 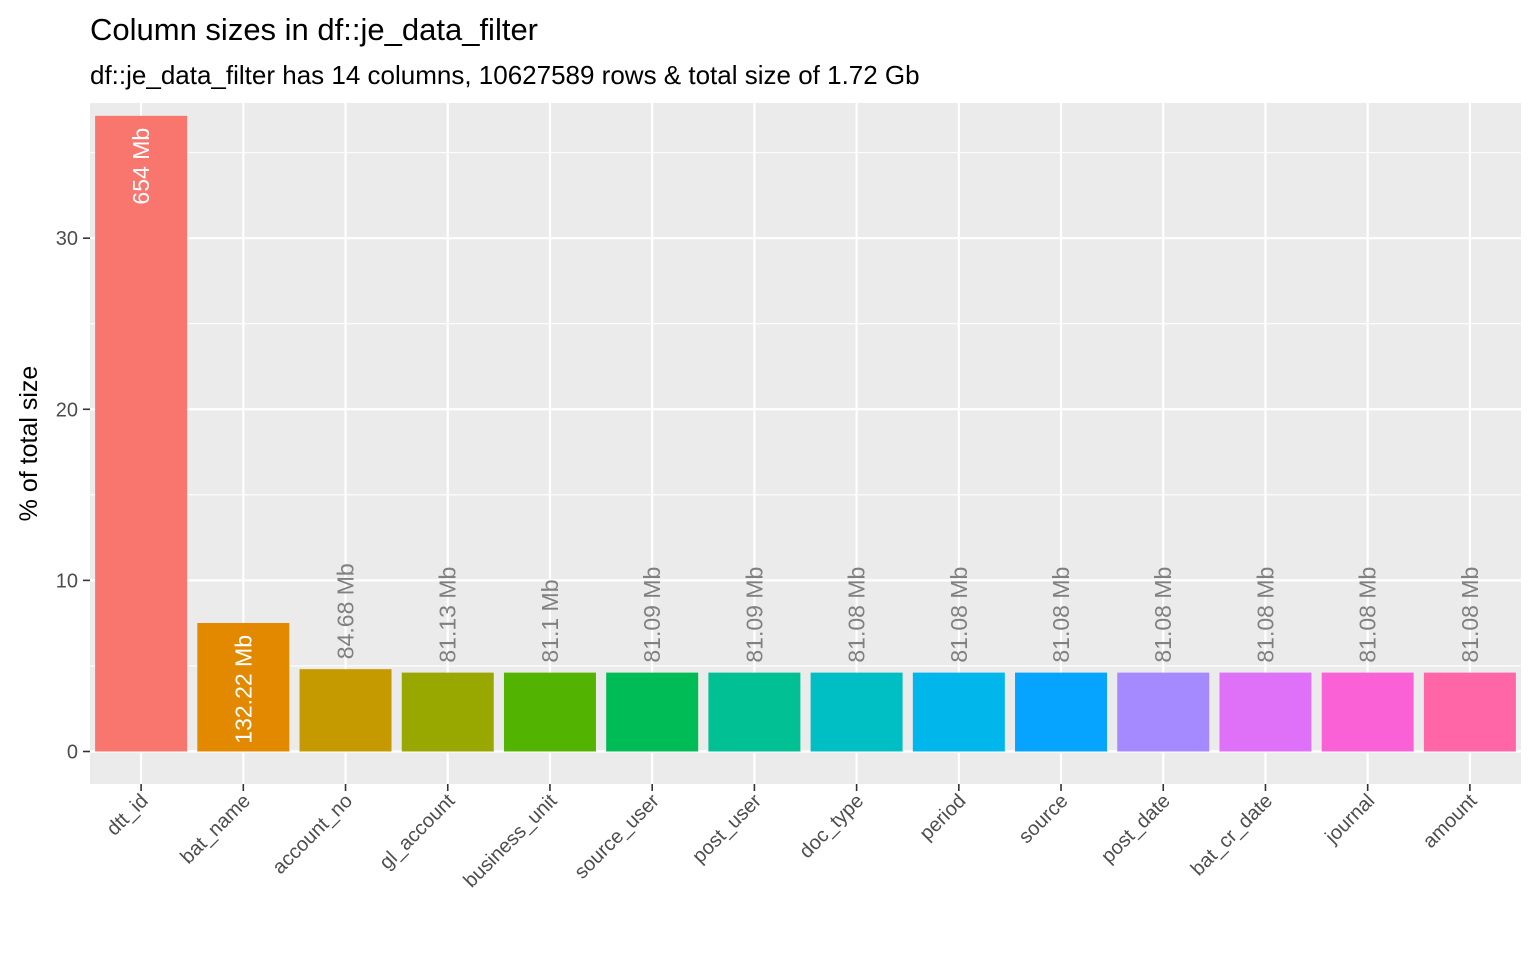 I want to click on x-tick-label: journal, so click(x=1349, y=819).